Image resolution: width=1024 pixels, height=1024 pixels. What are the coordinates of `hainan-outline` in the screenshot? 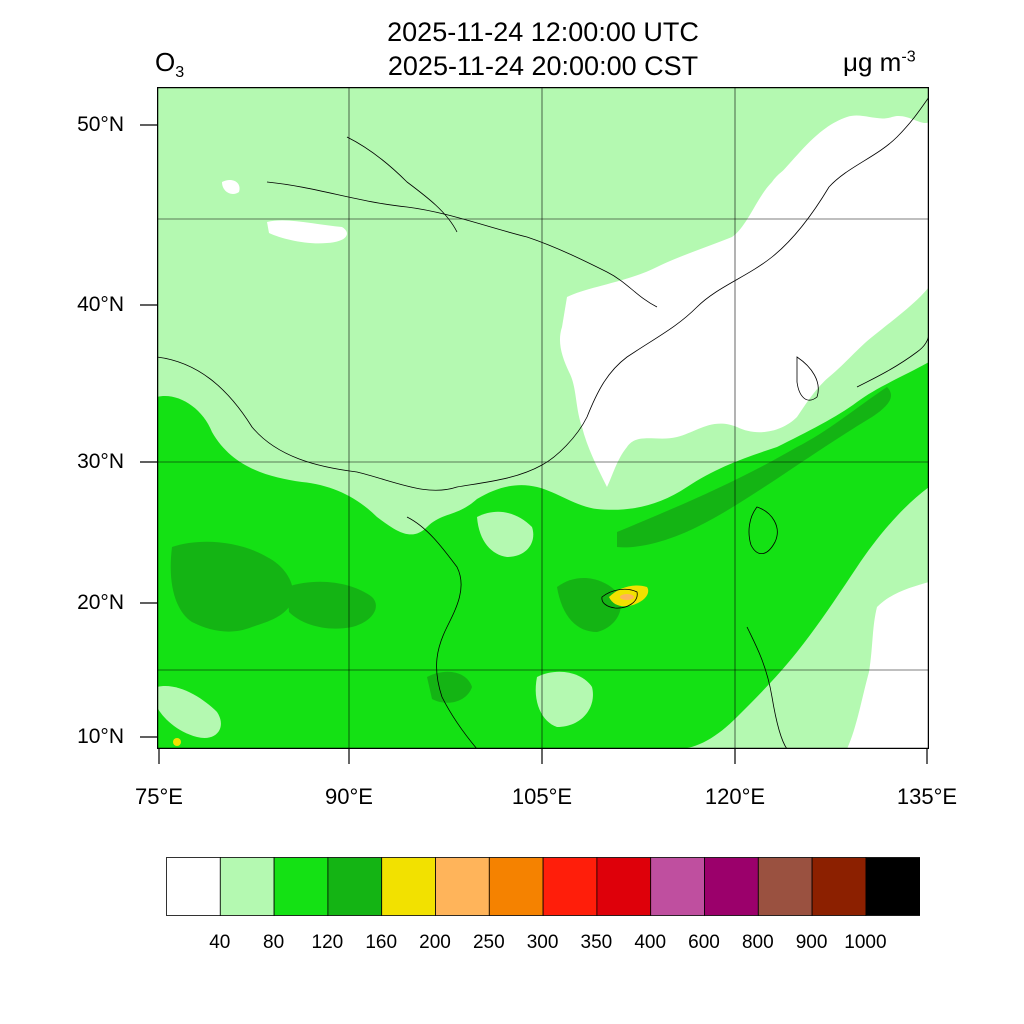 It's located at (619, 598).